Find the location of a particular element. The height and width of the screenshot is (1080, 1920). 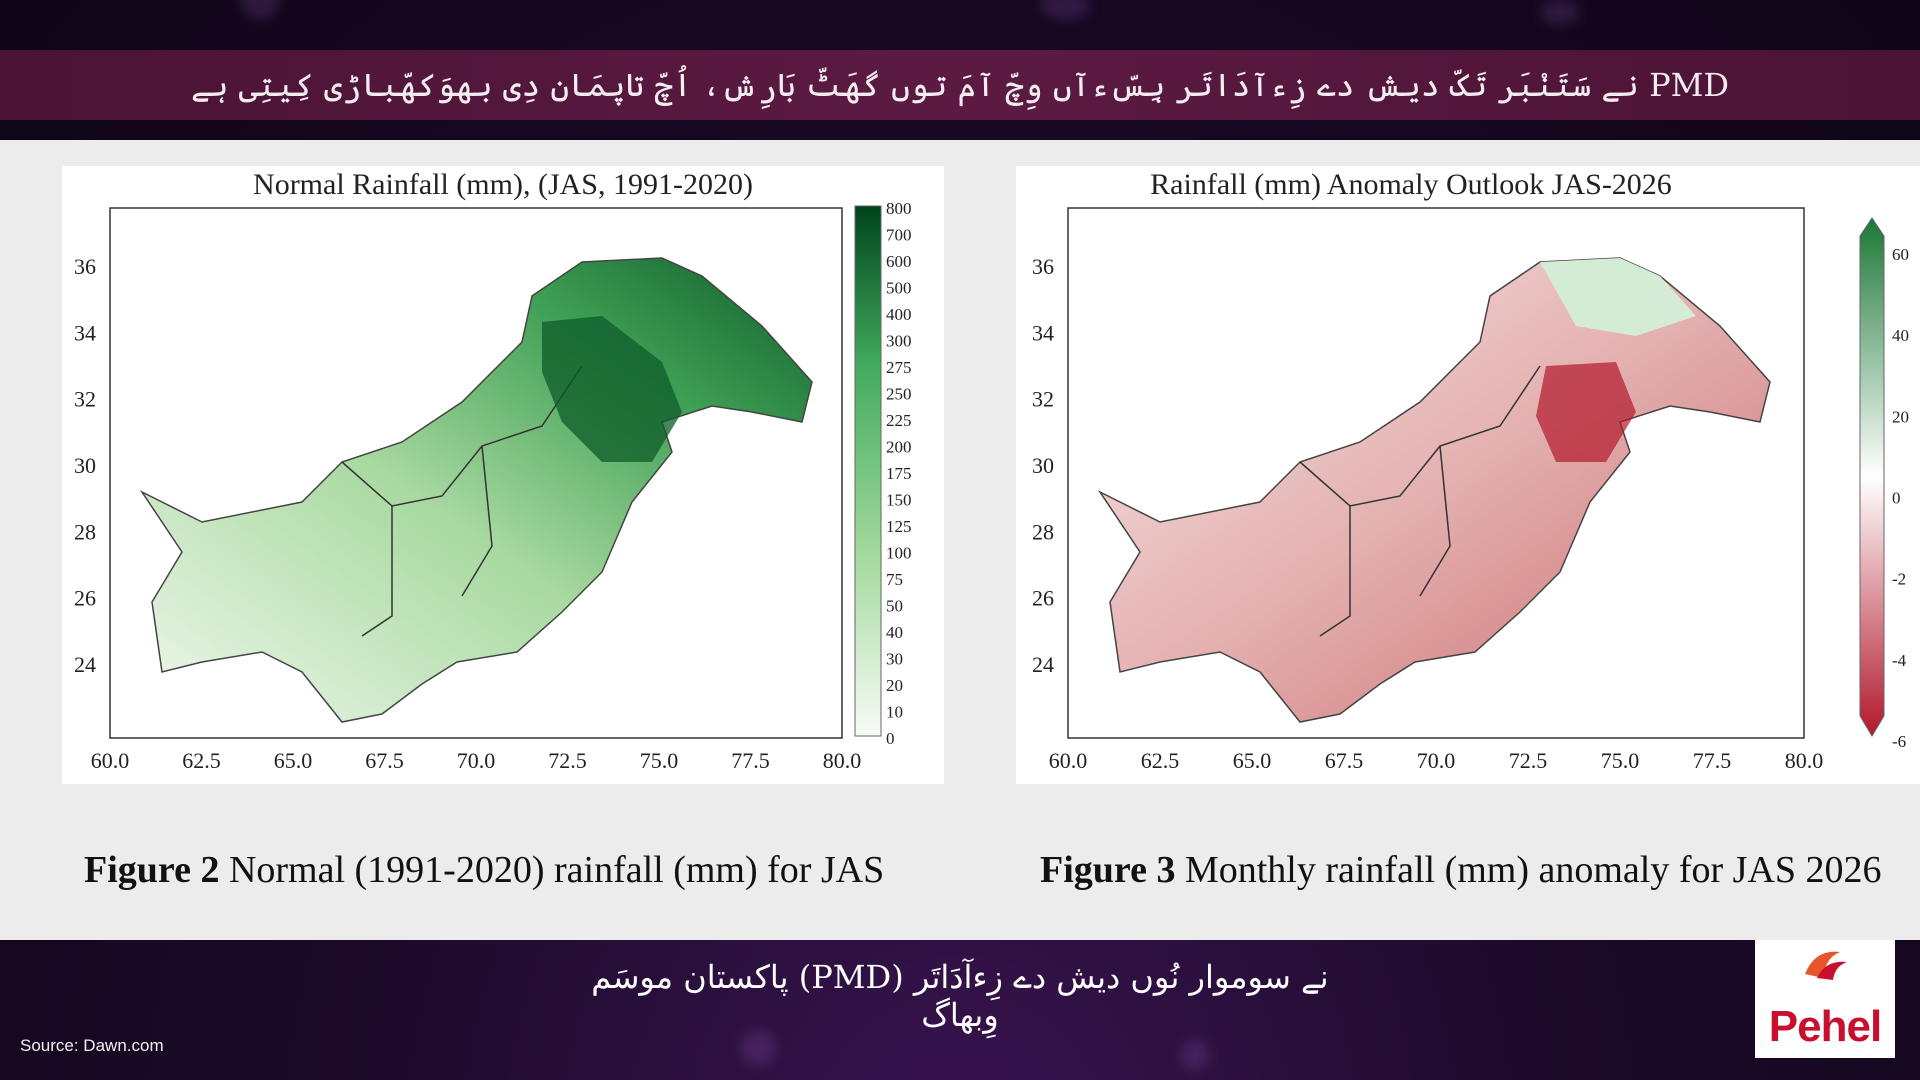

map-title: Rainfall (mm) Anomaly Outlook JAS-2026 is located at coordinates (1411, 184).